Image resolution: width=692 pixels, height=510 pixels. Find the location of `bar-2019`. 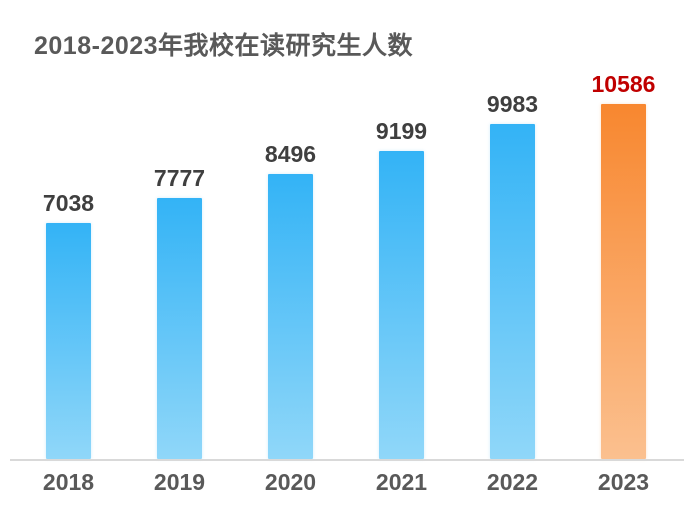

bar-2019 is located at coordinates (179, 328).